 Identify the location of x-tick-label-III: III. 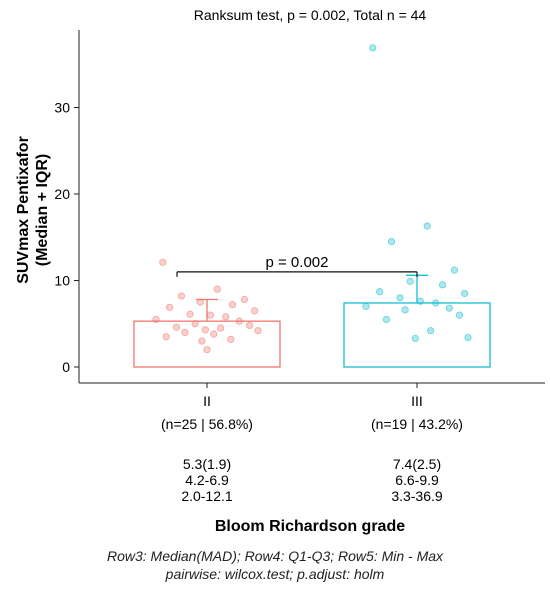
(417, 401).